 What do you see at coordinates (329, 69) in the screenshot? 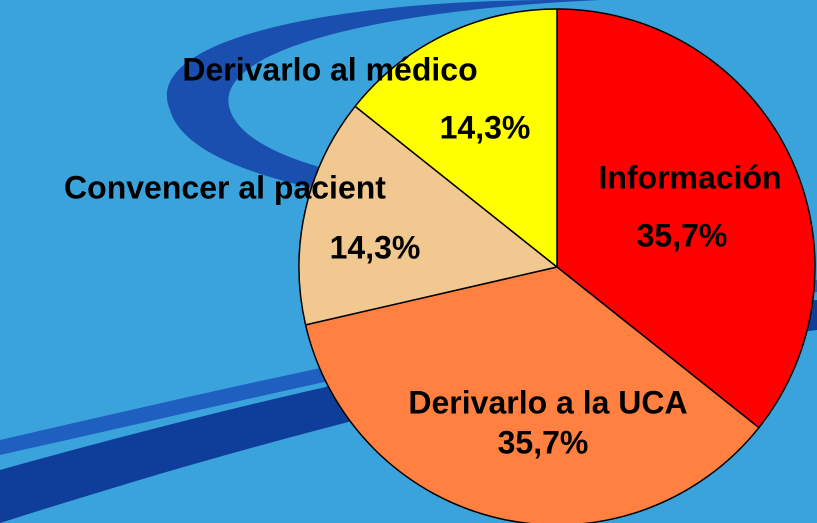
I see `slice-label: Derivarlo al médico` at bounding box center [329, 69].